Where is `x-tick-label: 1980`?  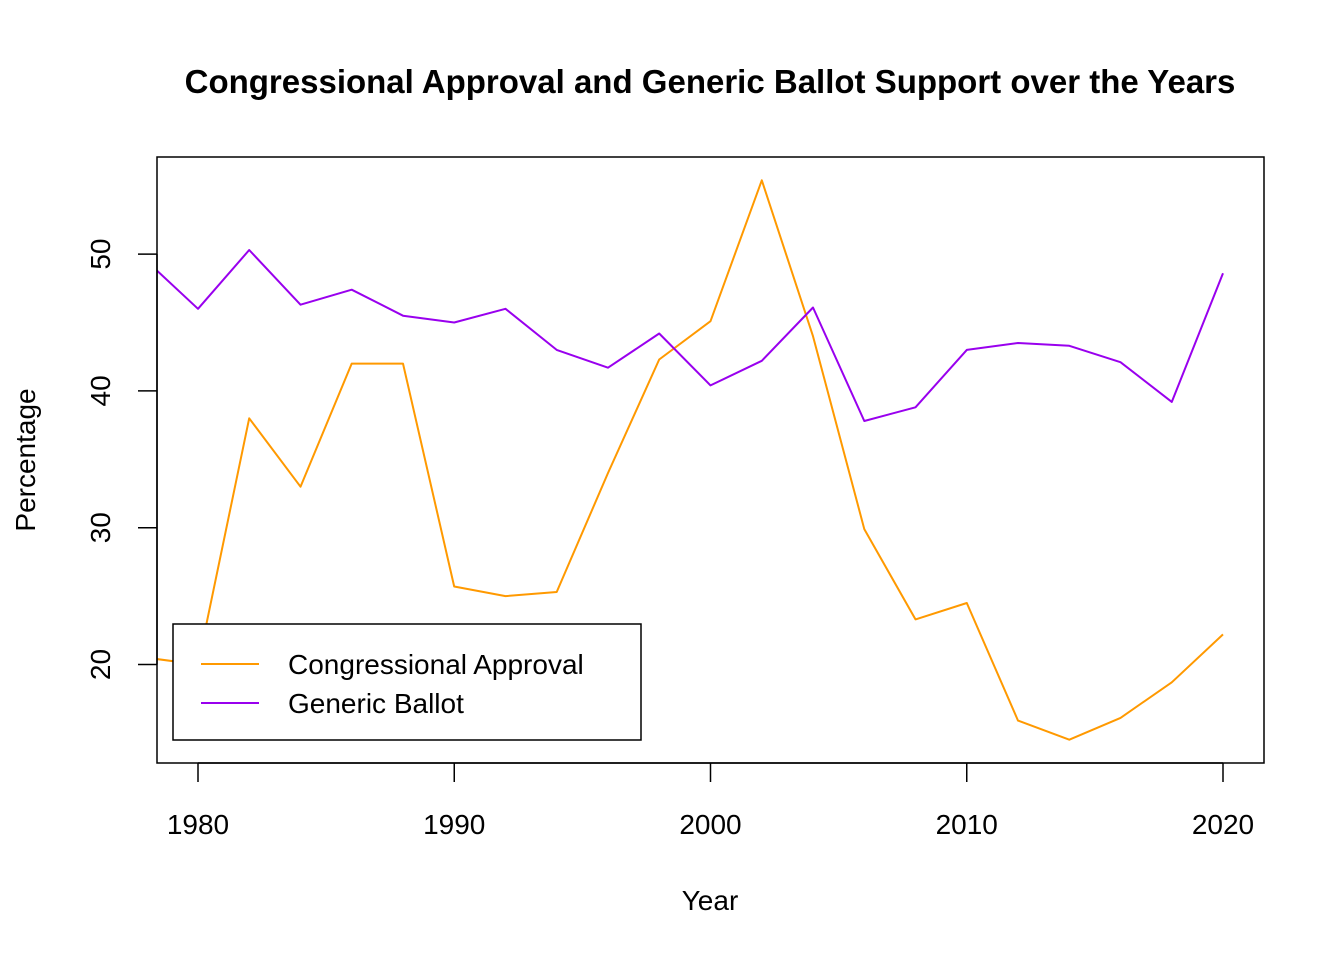
x-tick-label: 1980 is located at coordinates (198, 824).